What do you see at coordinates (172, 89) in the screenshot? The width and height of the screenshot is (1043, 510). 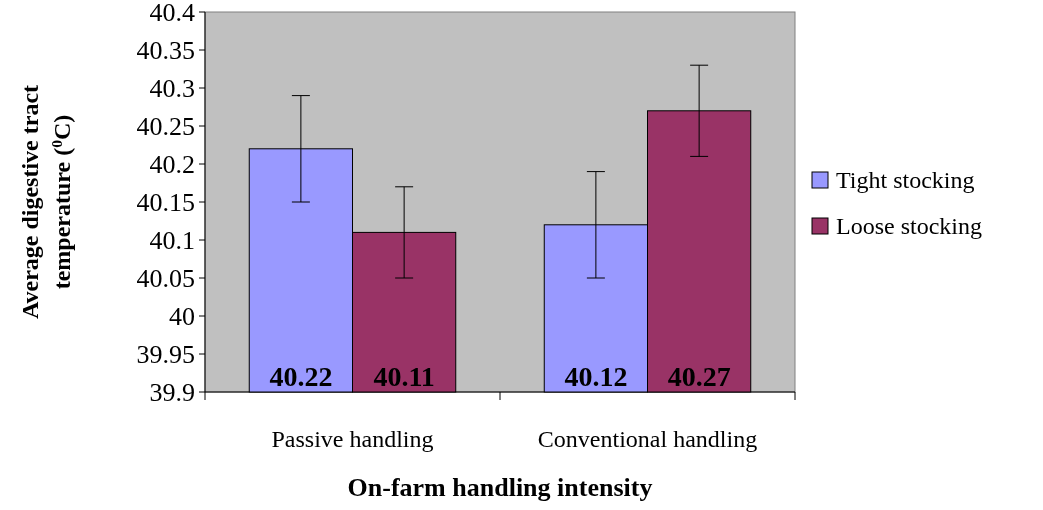 I see `y-tick-label: 40.3` at bounding box center [172, 89].